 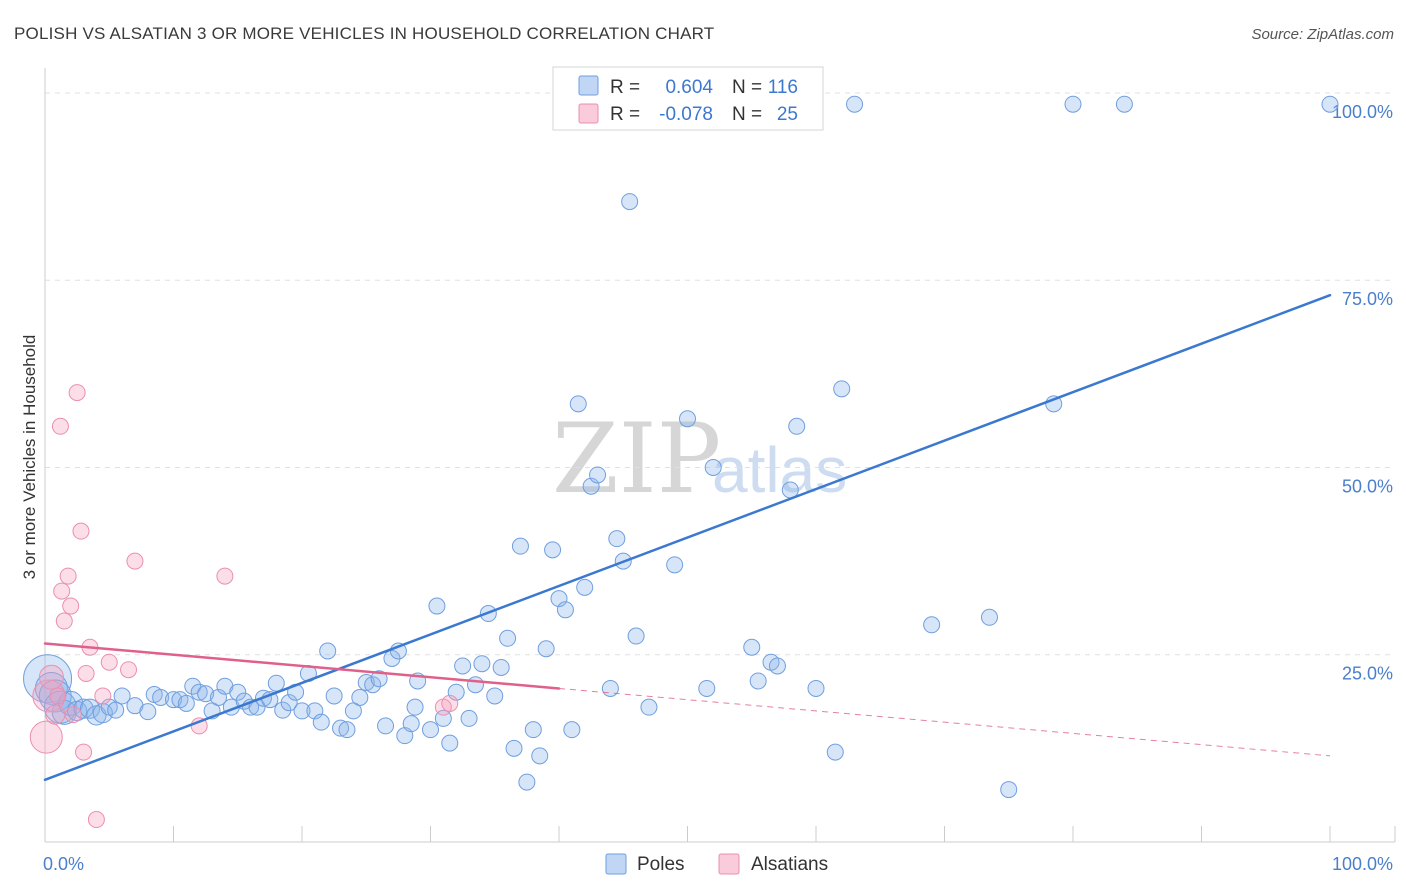 I want to click on legend-n-value-poles: 116, so click(x=783, y=87).